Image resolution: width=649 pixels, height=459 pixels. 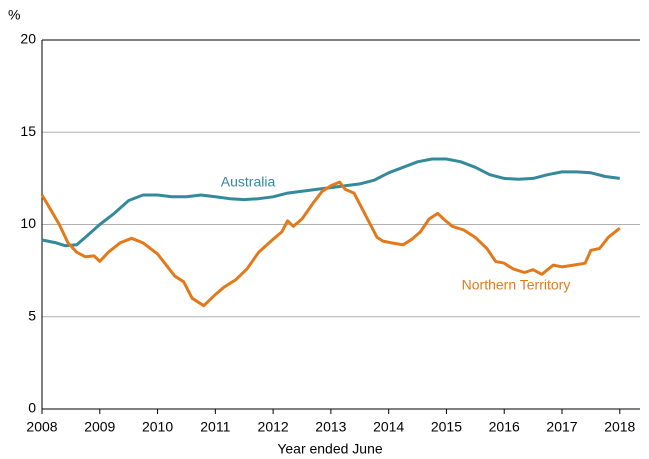 What do you see at coordinates (516, 285) in the screenshot?
I see `series-label: Northern Territory` at bounding box center [516, 285].